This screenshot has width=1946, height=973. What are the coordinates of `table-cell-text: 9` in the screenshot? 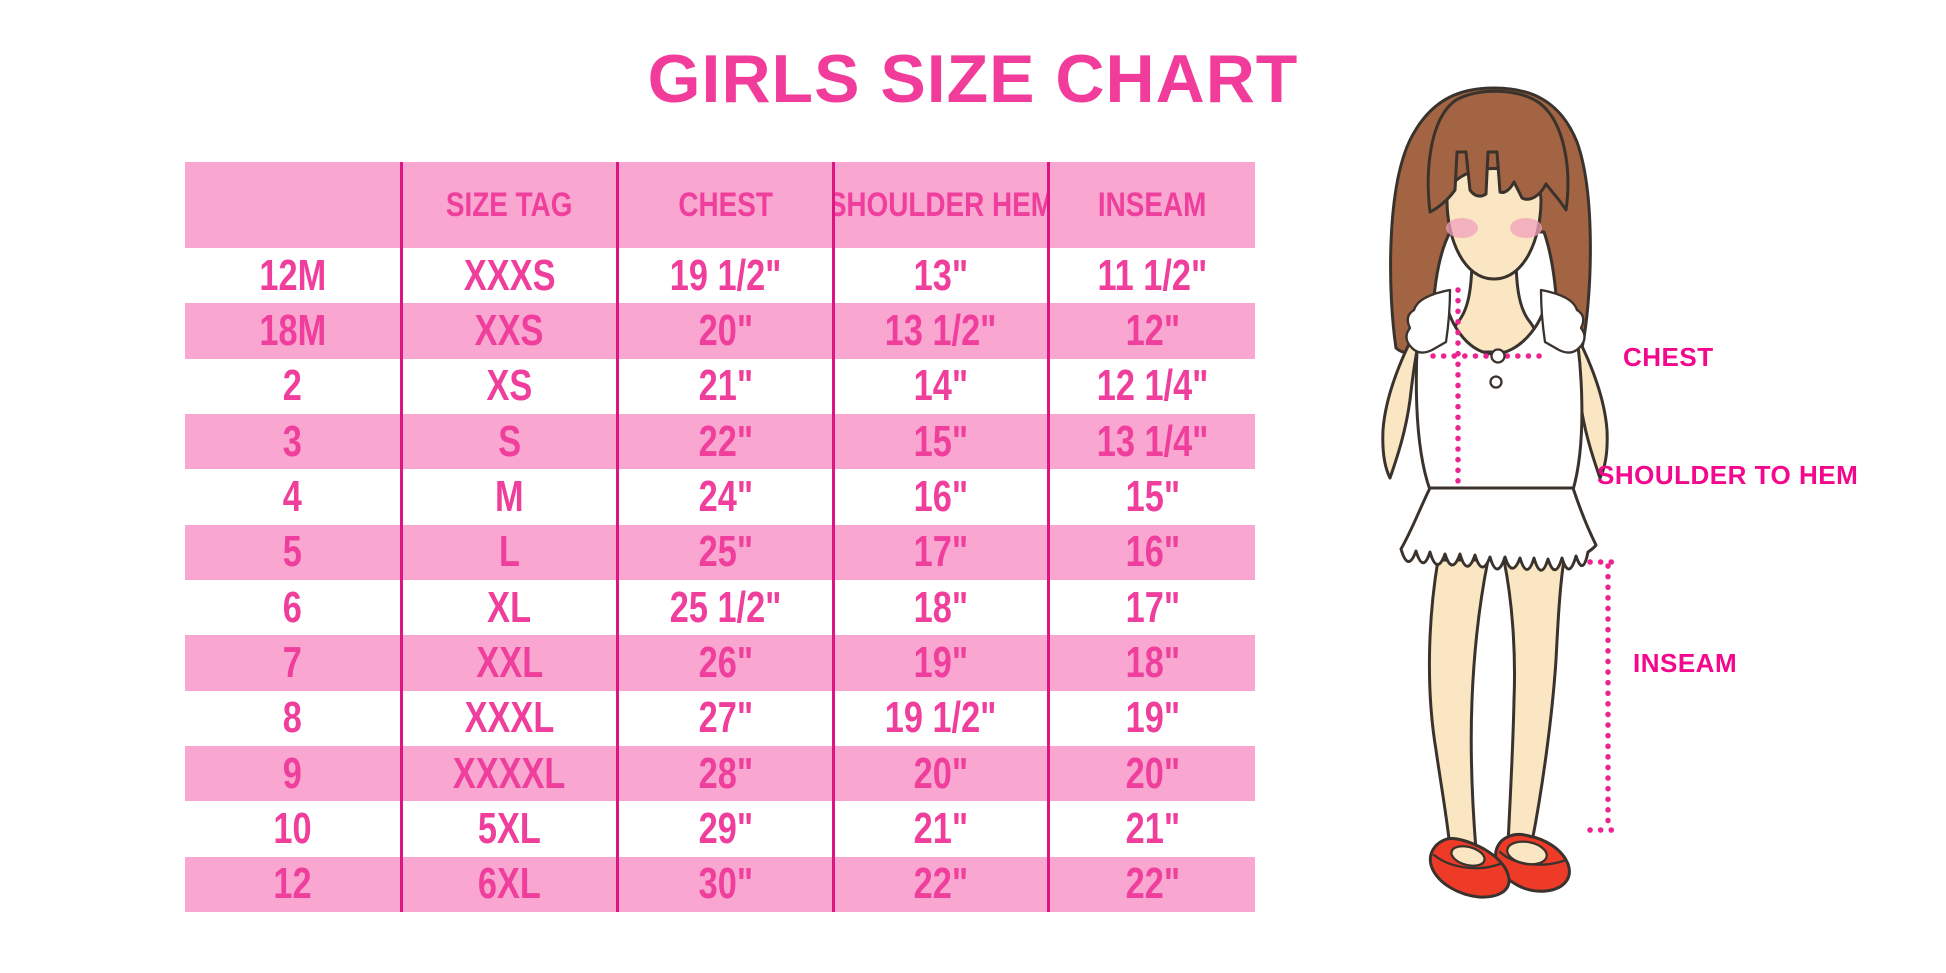 It's located at (292, 773).